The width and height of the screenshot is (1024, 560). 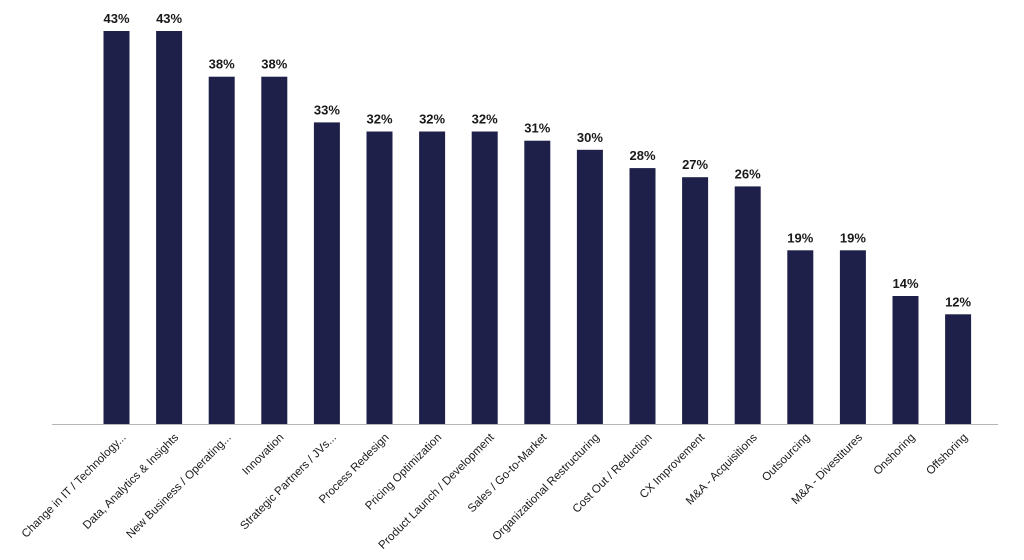 What do you see at coordinates (327, 109) in the screenshot?
I see `bar-value-label: 33%` at bounding box center [327, 109].